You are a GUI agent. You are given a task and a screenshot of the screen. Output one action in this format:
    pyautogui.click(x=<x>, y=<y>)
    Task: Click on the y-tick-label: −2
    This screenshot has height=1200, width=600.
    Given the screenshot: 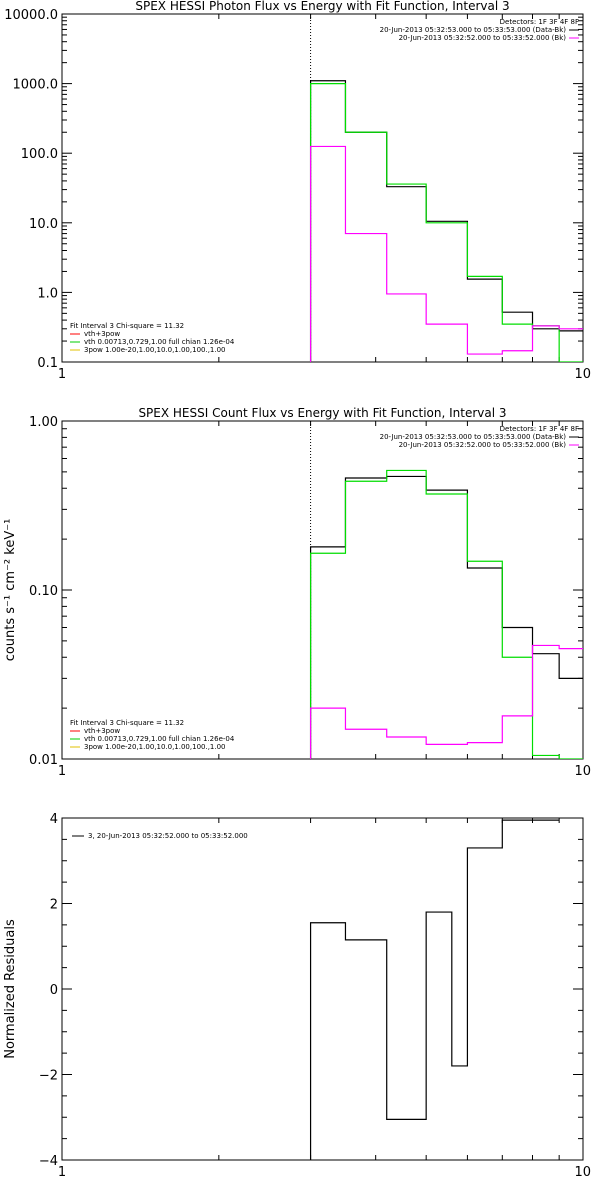 What is the action you would take?
    pyautogui.click(x=48, y=1076)
    